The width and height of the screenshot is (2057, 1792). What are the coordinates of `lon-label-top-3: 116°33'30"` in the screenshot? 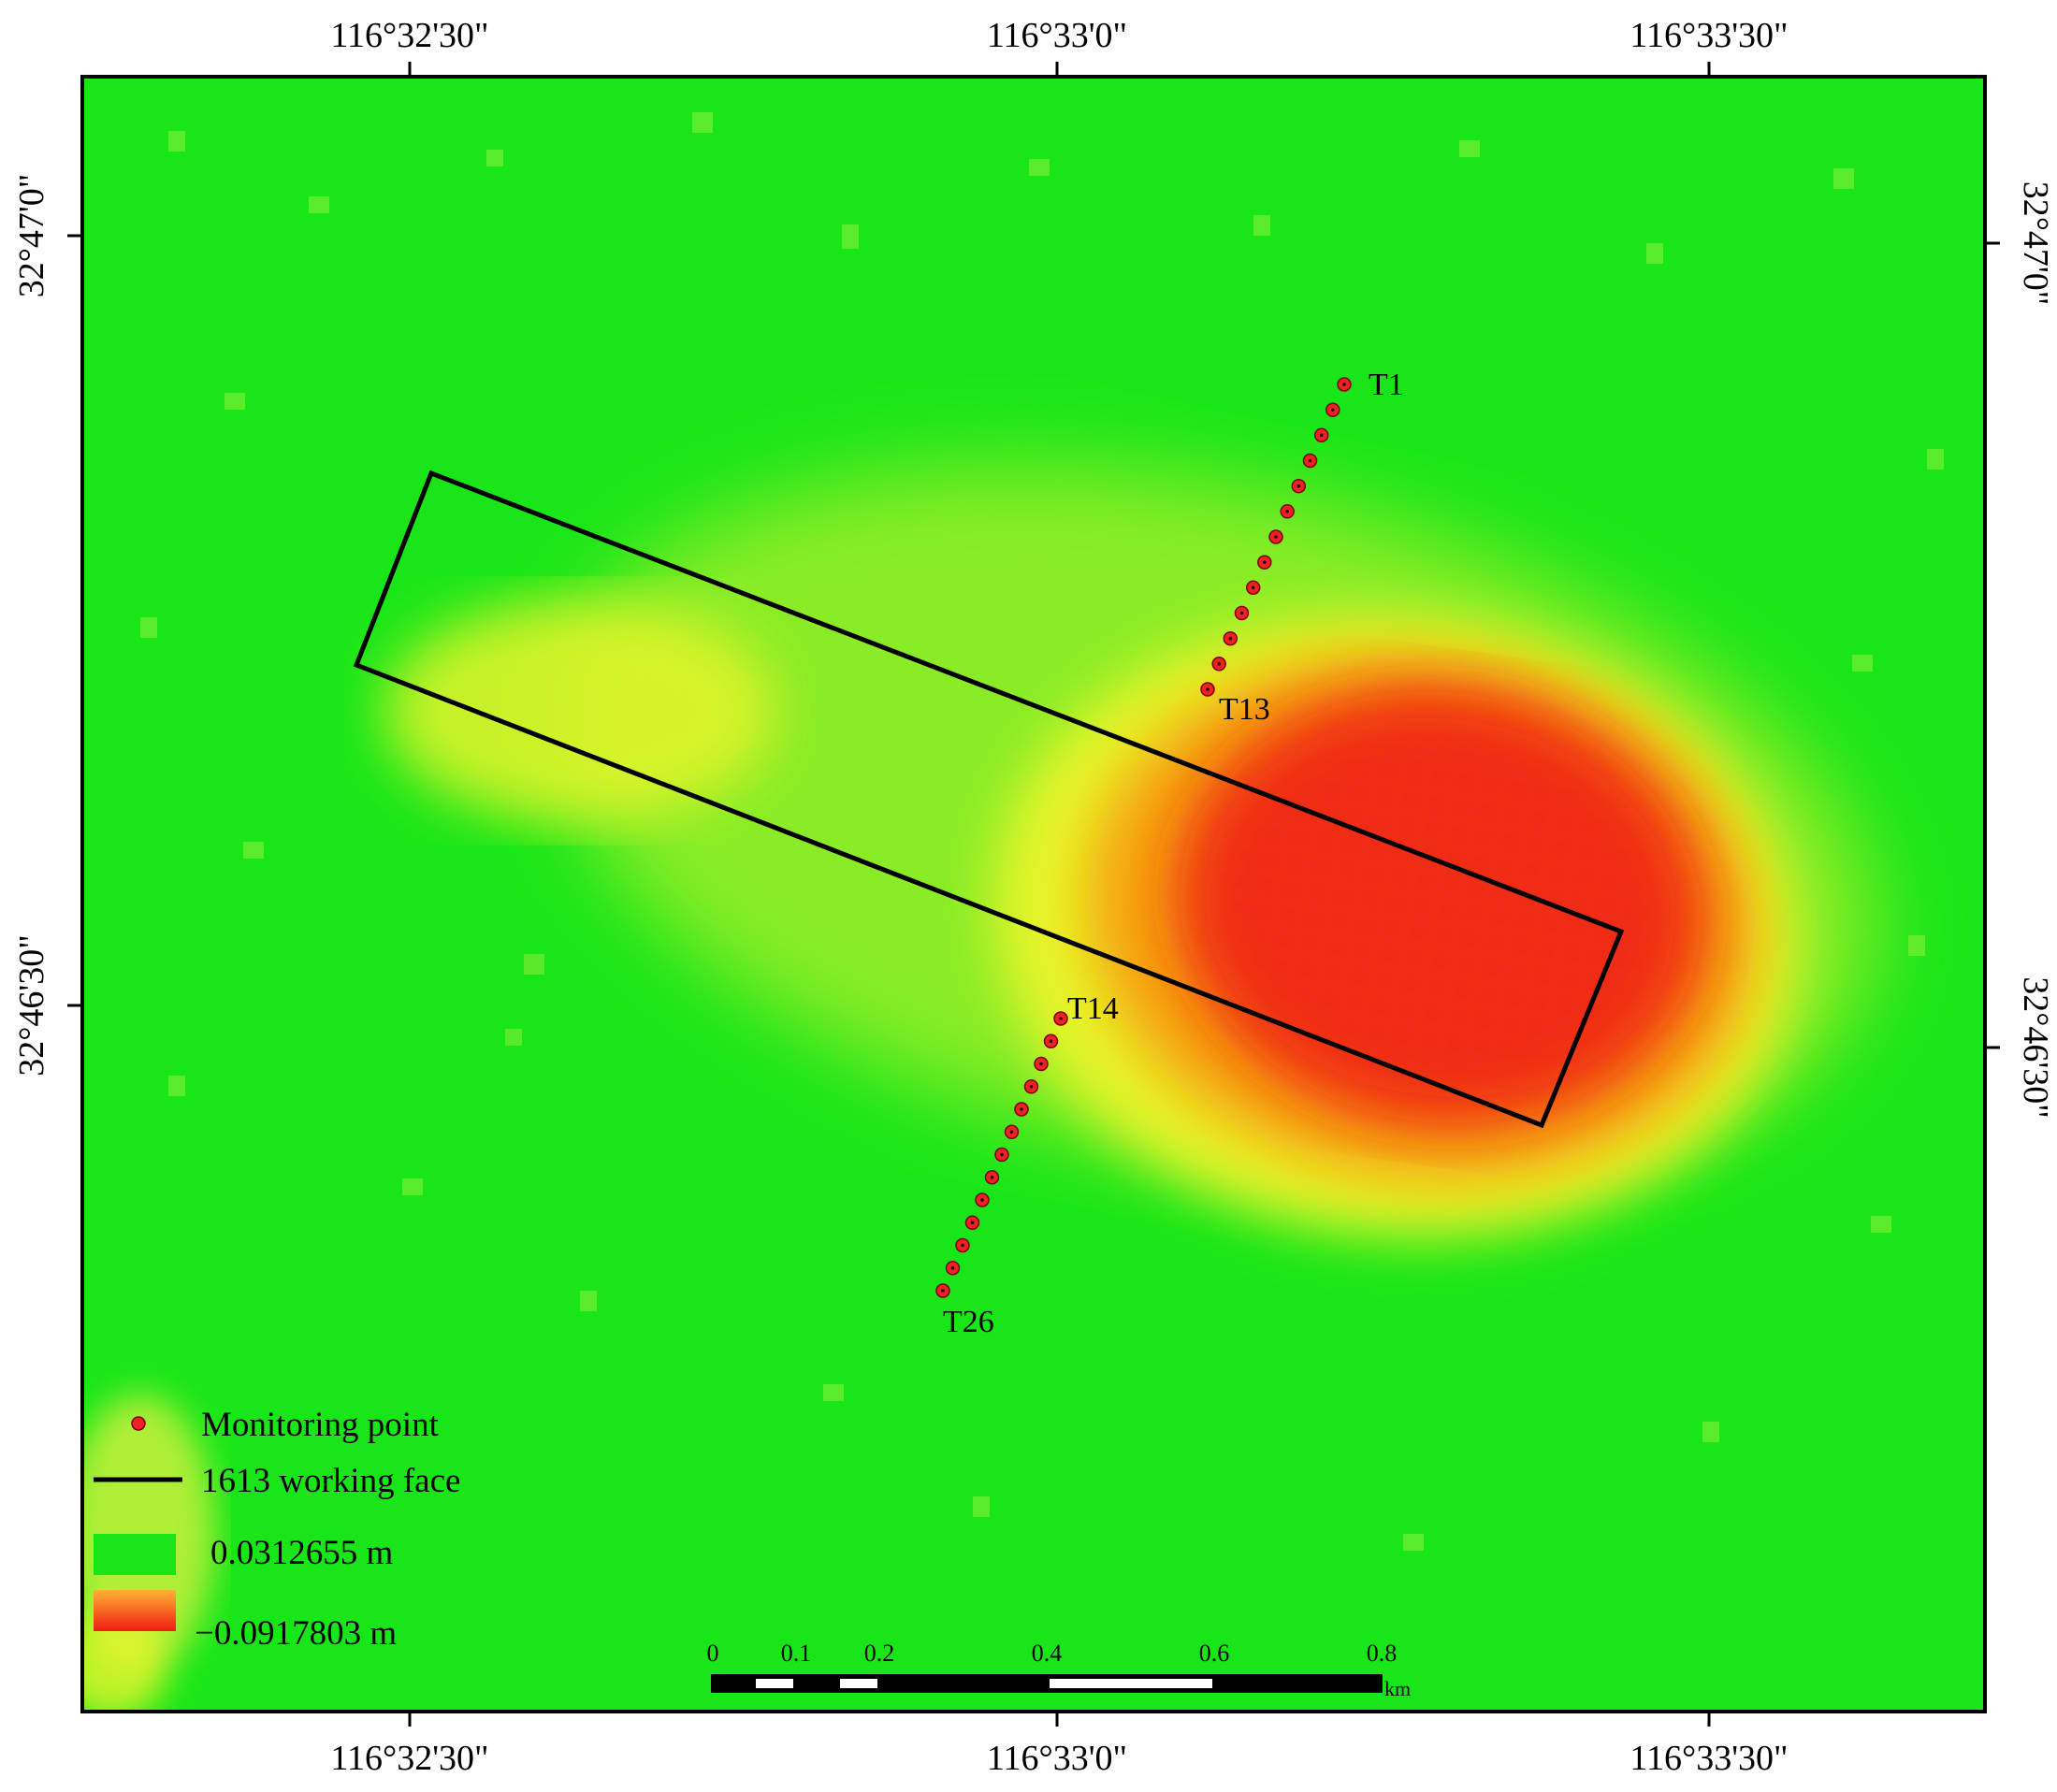 It's located at (1709, 35).